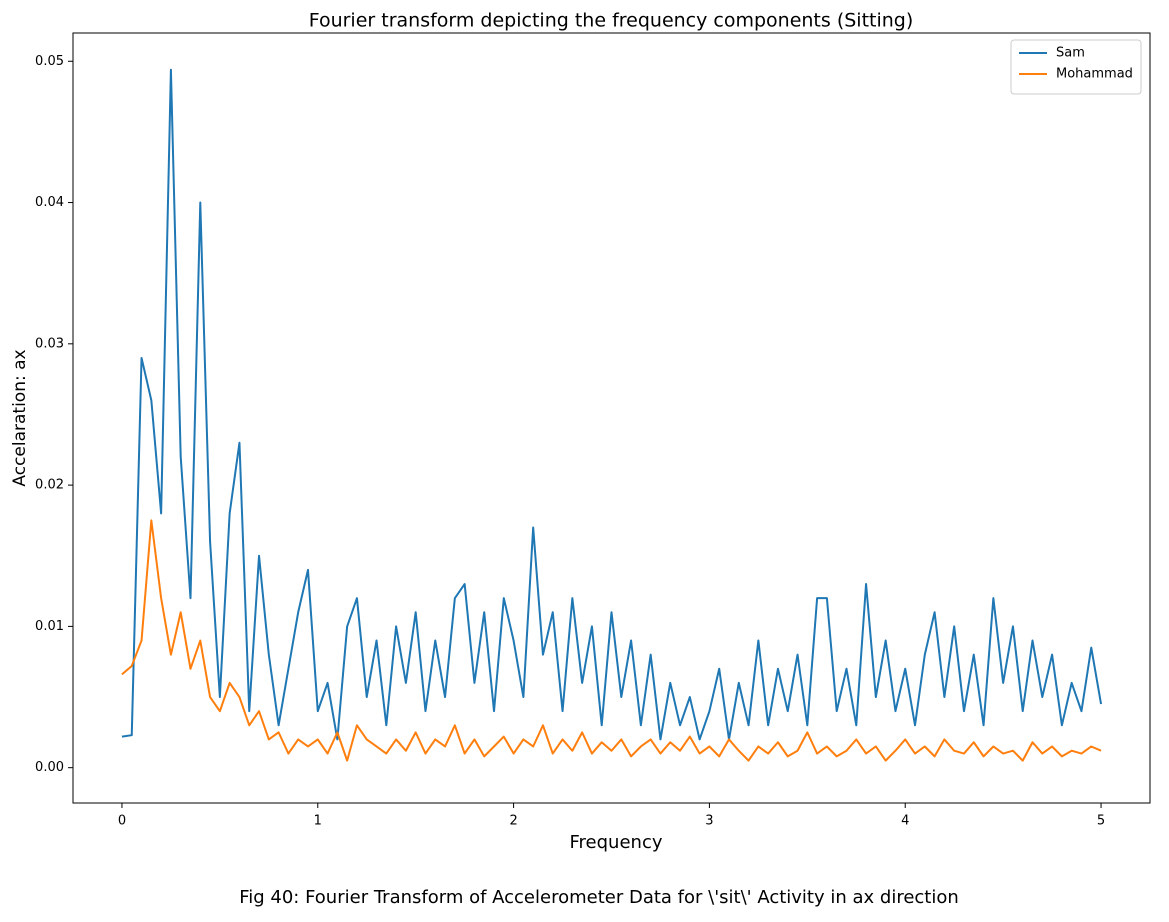  What do you see at coordinates (1070, 53) in the screenshot?
I see `legend-label: Sam` at bounding box center [1070, 53].